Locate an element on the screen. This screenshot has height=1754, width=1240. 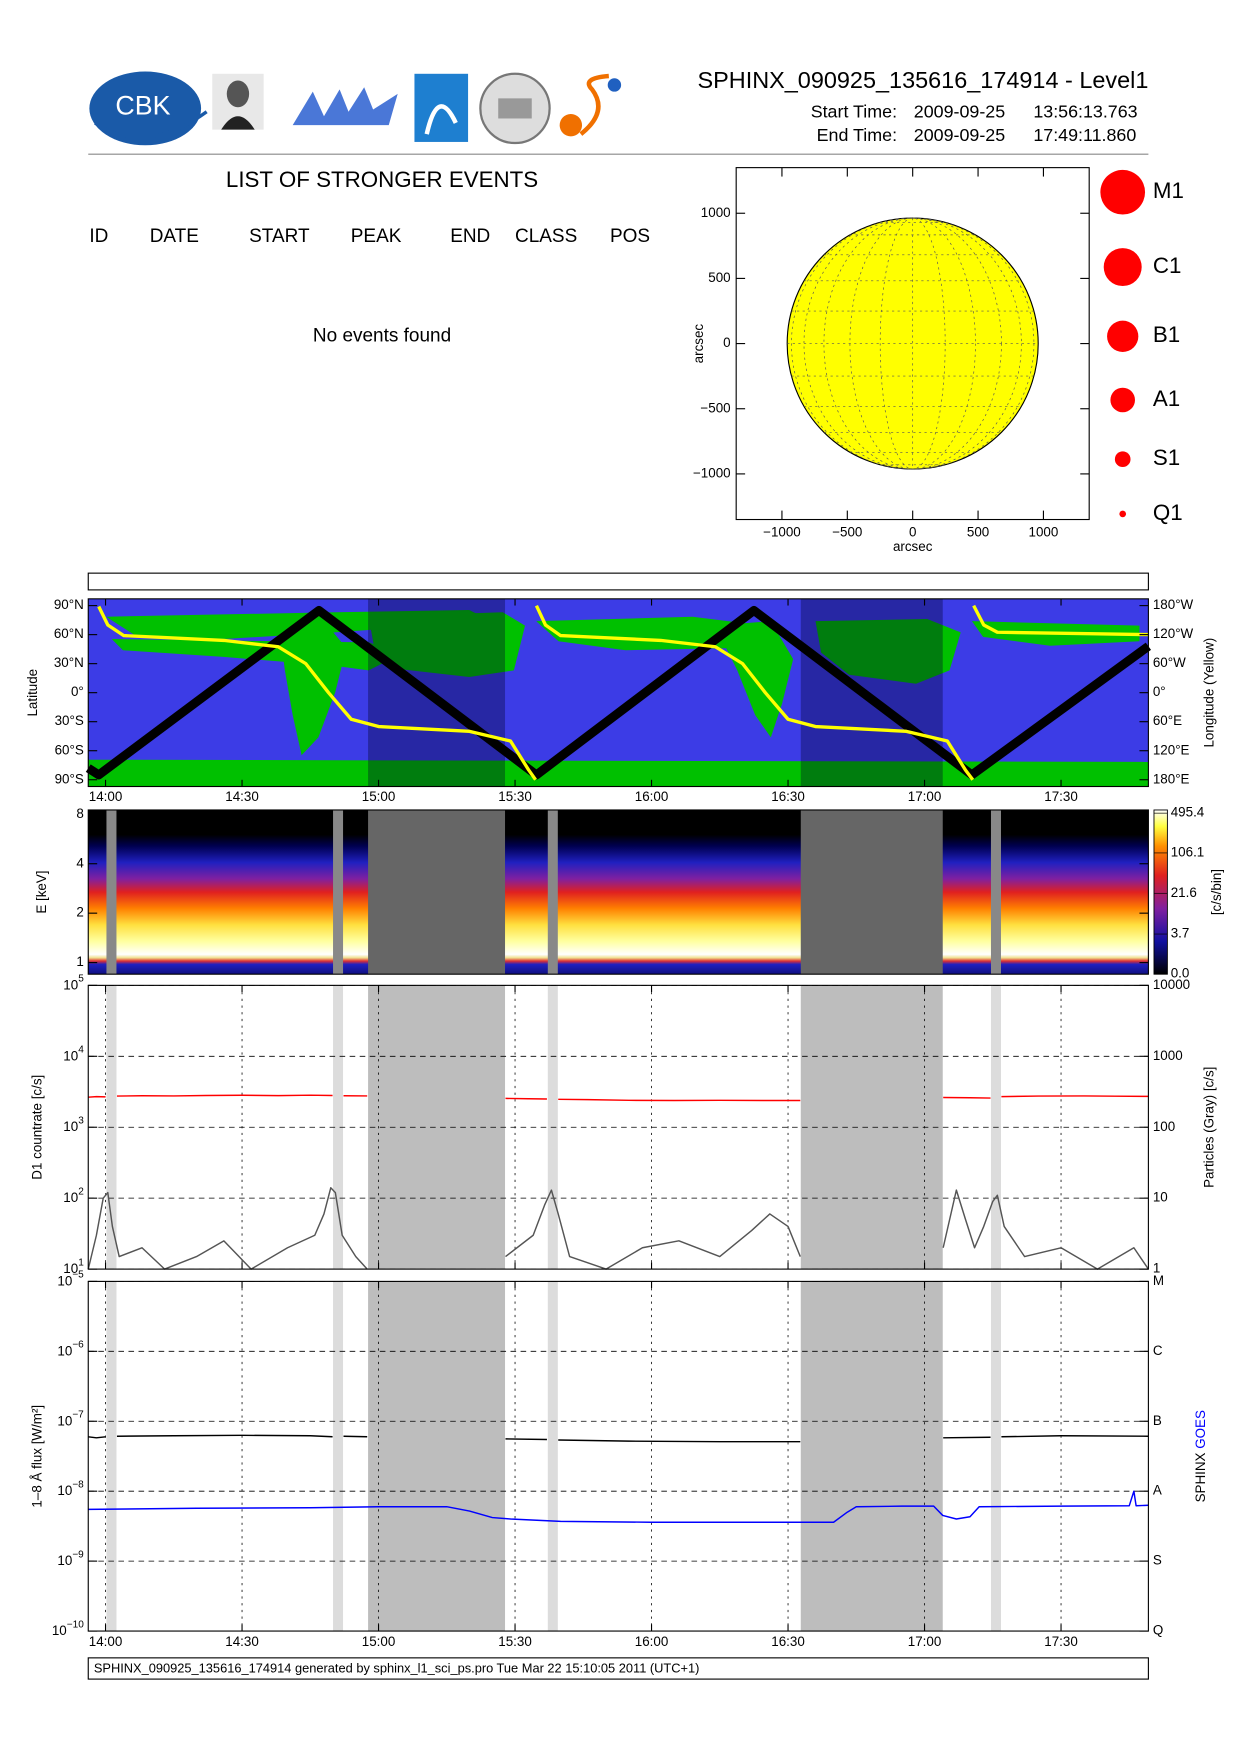
y-tick-label: 10⁻⁷ is located at coordinates (70, 1418).